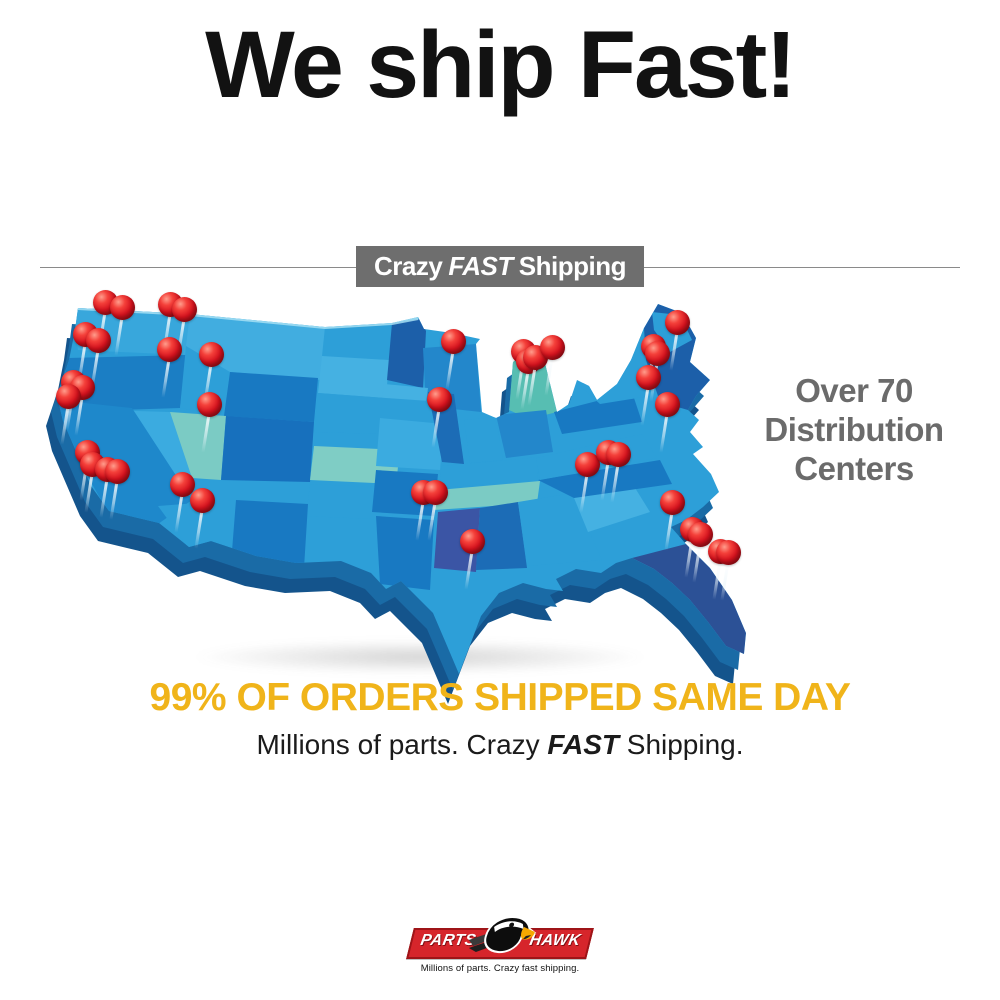  Describe the element at coordinates (572, 266) in the screenshot. I see `badge-text-suffix: Shipping` at that location.